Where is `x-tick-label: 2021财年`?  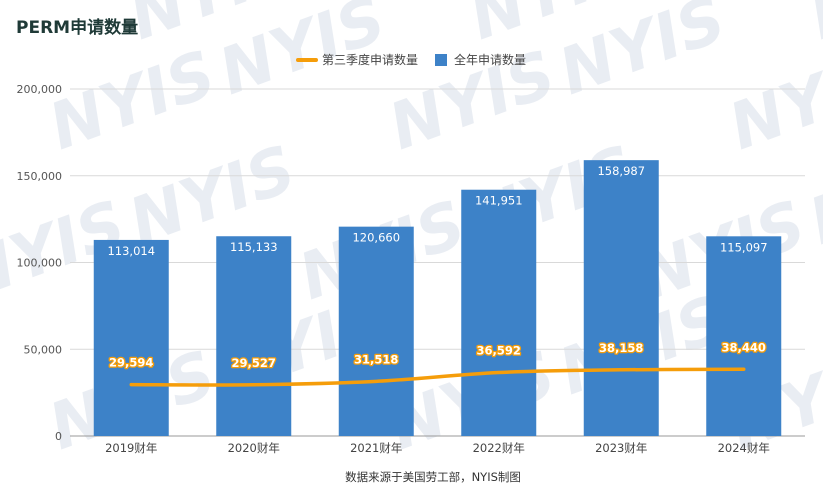
x-tick-label: 2021财年 is located at coordinates (376, 448).